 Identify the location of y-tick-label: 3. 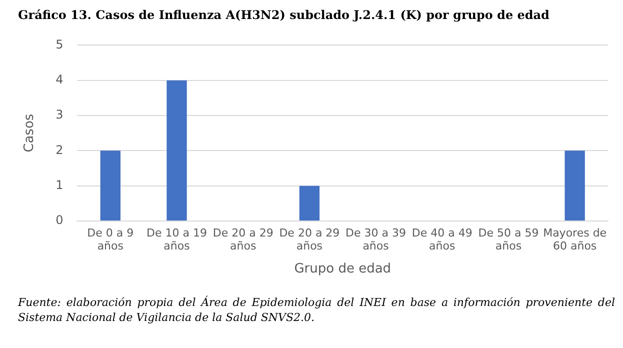
(60, 115).